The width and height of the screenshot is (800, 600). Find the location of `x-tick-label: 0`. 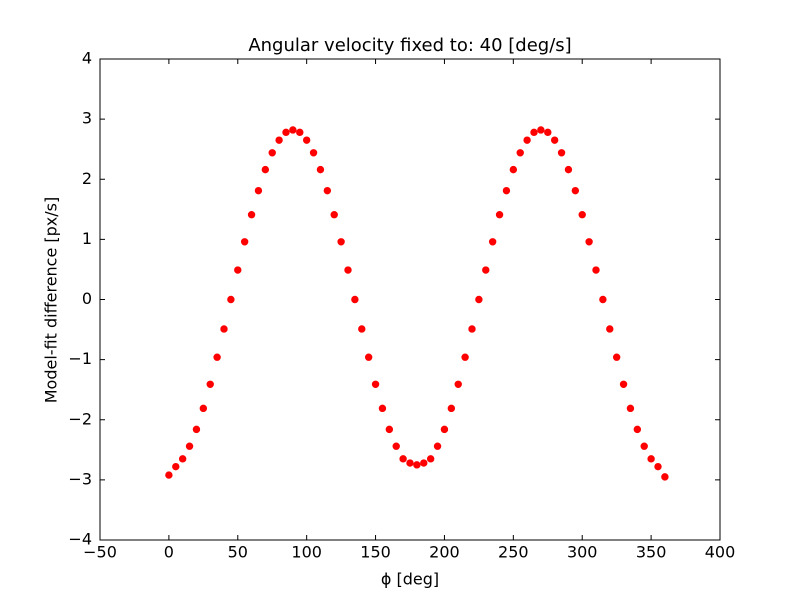

x-tick-label: 0 is located at coordinates (169, 552).